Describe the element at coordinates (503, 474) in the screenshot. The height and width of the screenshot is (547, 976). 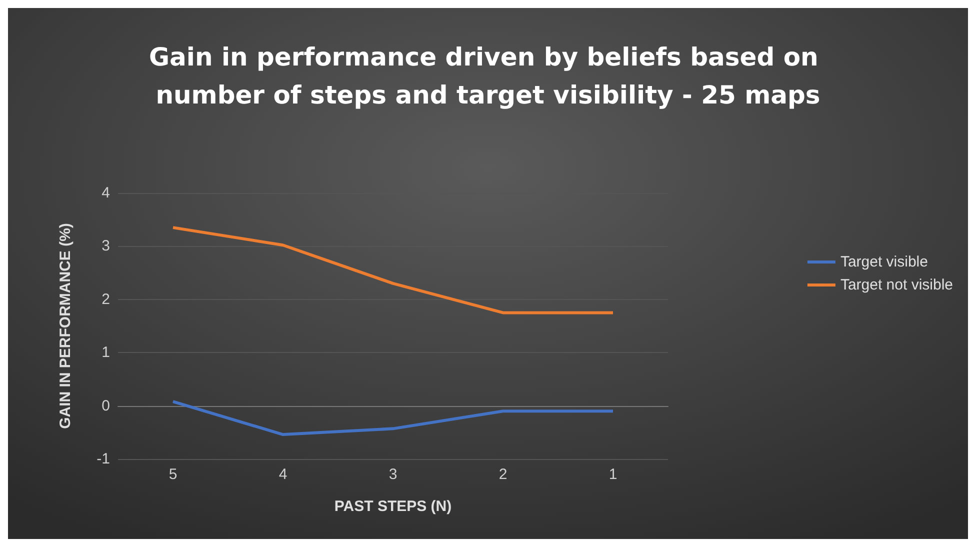
I see `x-tick-label: 2` at that location.